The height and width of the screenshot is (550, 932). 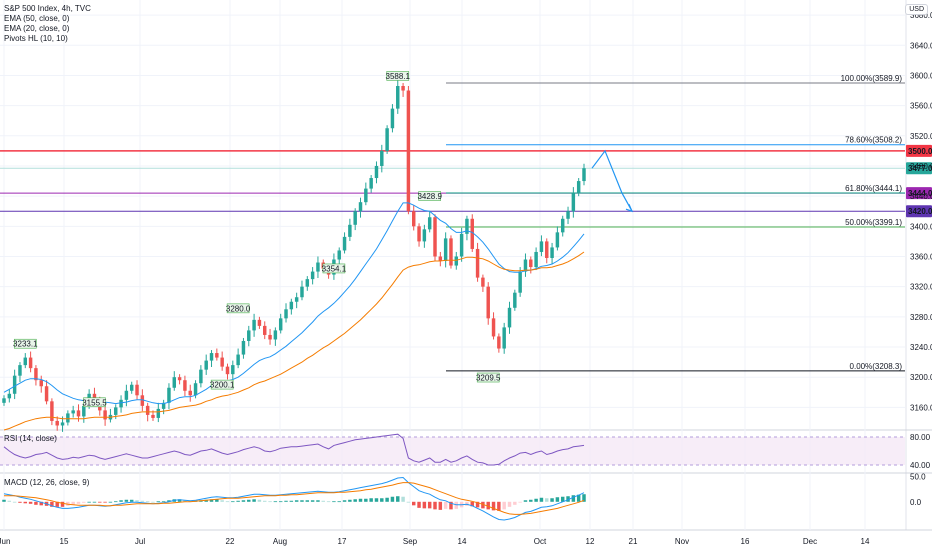 What do you see at coordinates (294, 449) in the screenshot?
I see `rsi-line` at bounding box center [294, 449].